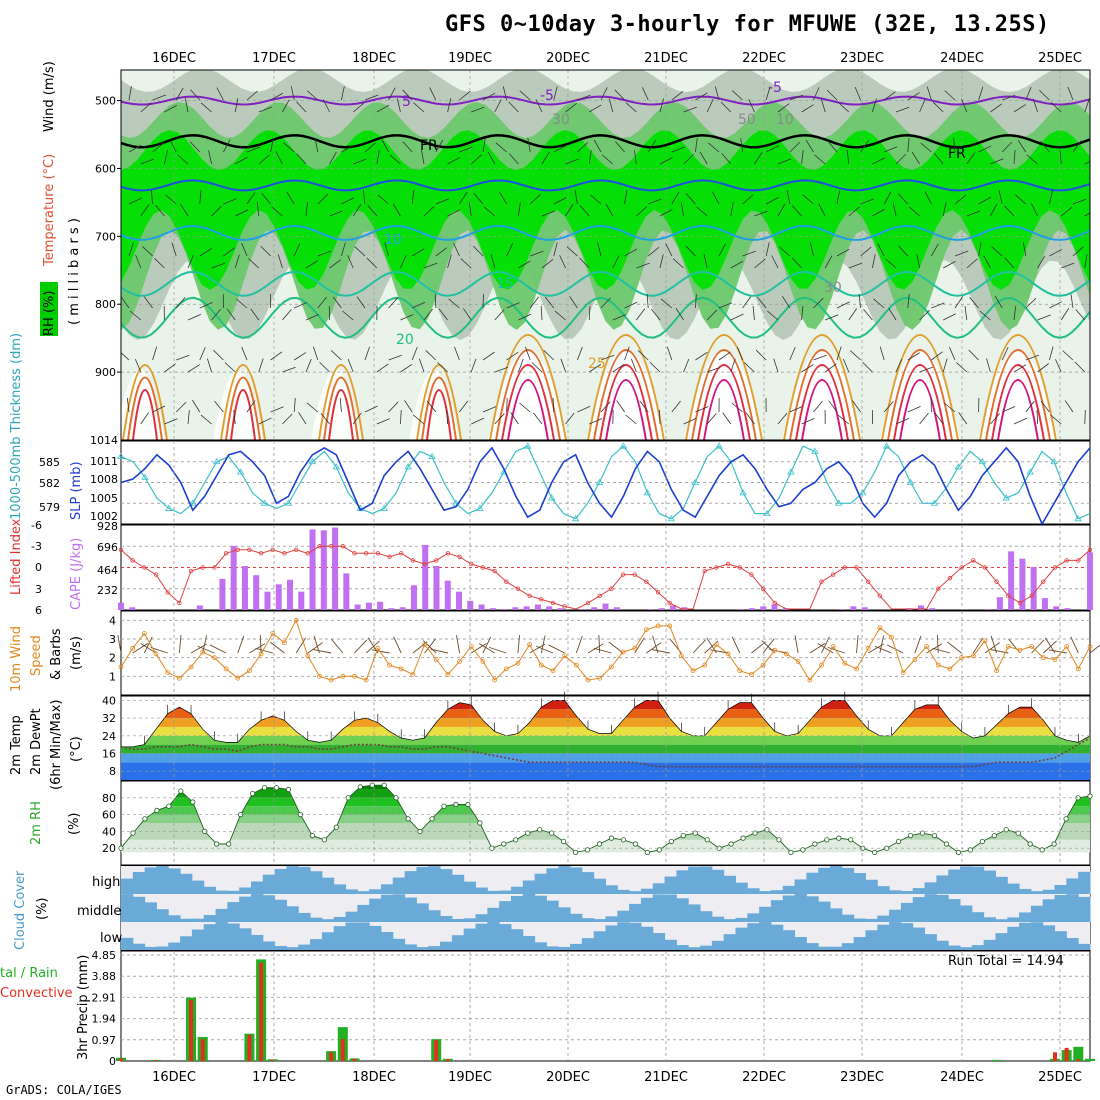  Describe the element at coordinates (16, 426) in the screenshot. I see `thickness-label: 1000-500mb Thickness (dm)` at that location.